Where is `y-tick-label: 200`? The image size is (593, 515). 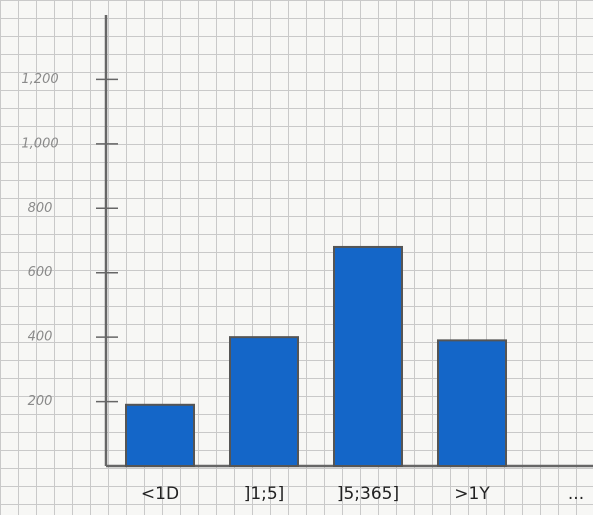
y-tick-label: 200 is located at coordinates (40, 401).